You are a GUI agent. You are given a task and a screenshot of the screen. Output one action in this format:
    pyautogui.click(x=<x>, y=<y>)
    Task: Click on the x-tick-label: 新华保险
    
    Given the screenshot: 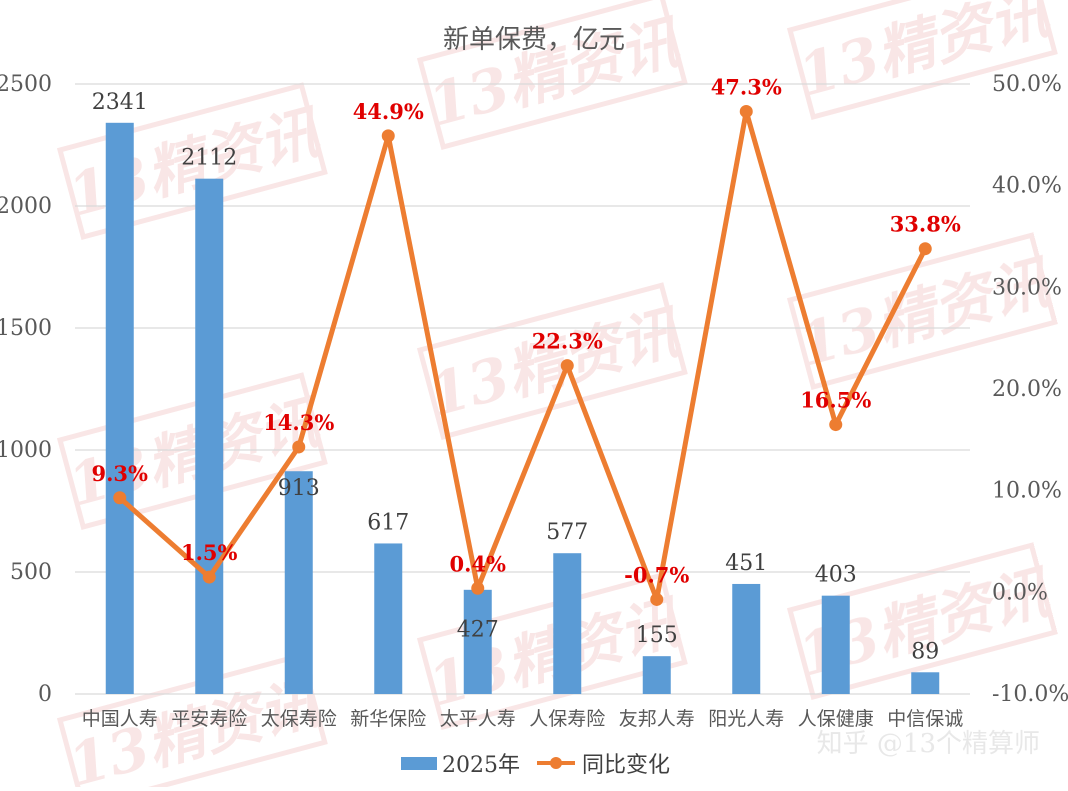 What is the action you would take?
    pyautogui.click(x=388, y=719)
    